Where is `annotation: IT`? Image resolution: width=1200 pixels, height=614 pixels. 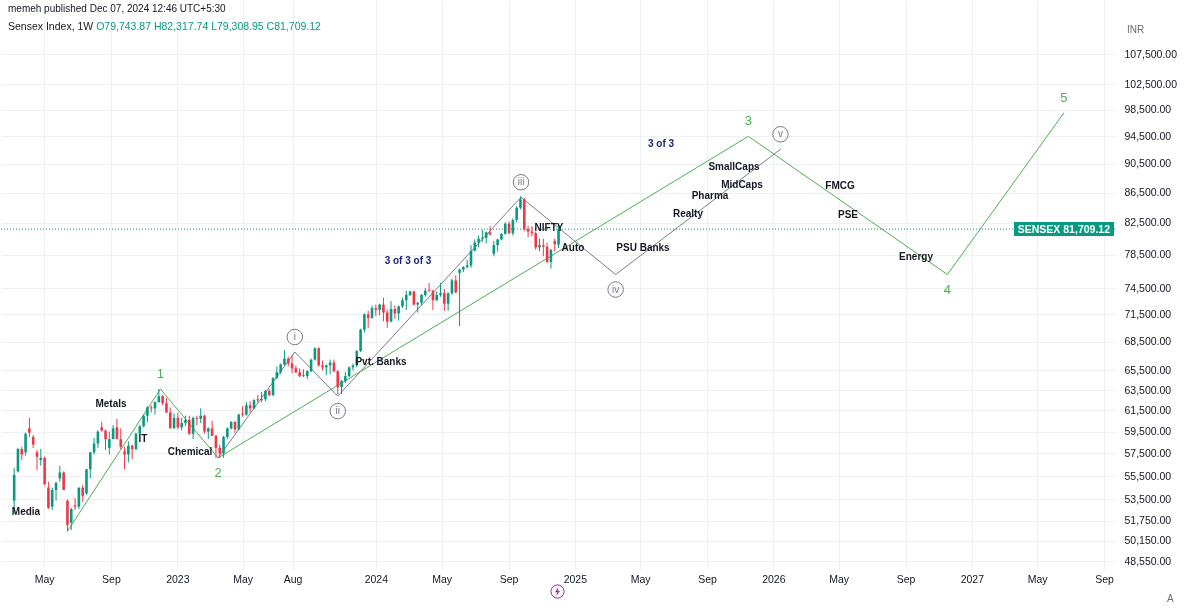 annotation: IT is located at coordinates (143, 439).